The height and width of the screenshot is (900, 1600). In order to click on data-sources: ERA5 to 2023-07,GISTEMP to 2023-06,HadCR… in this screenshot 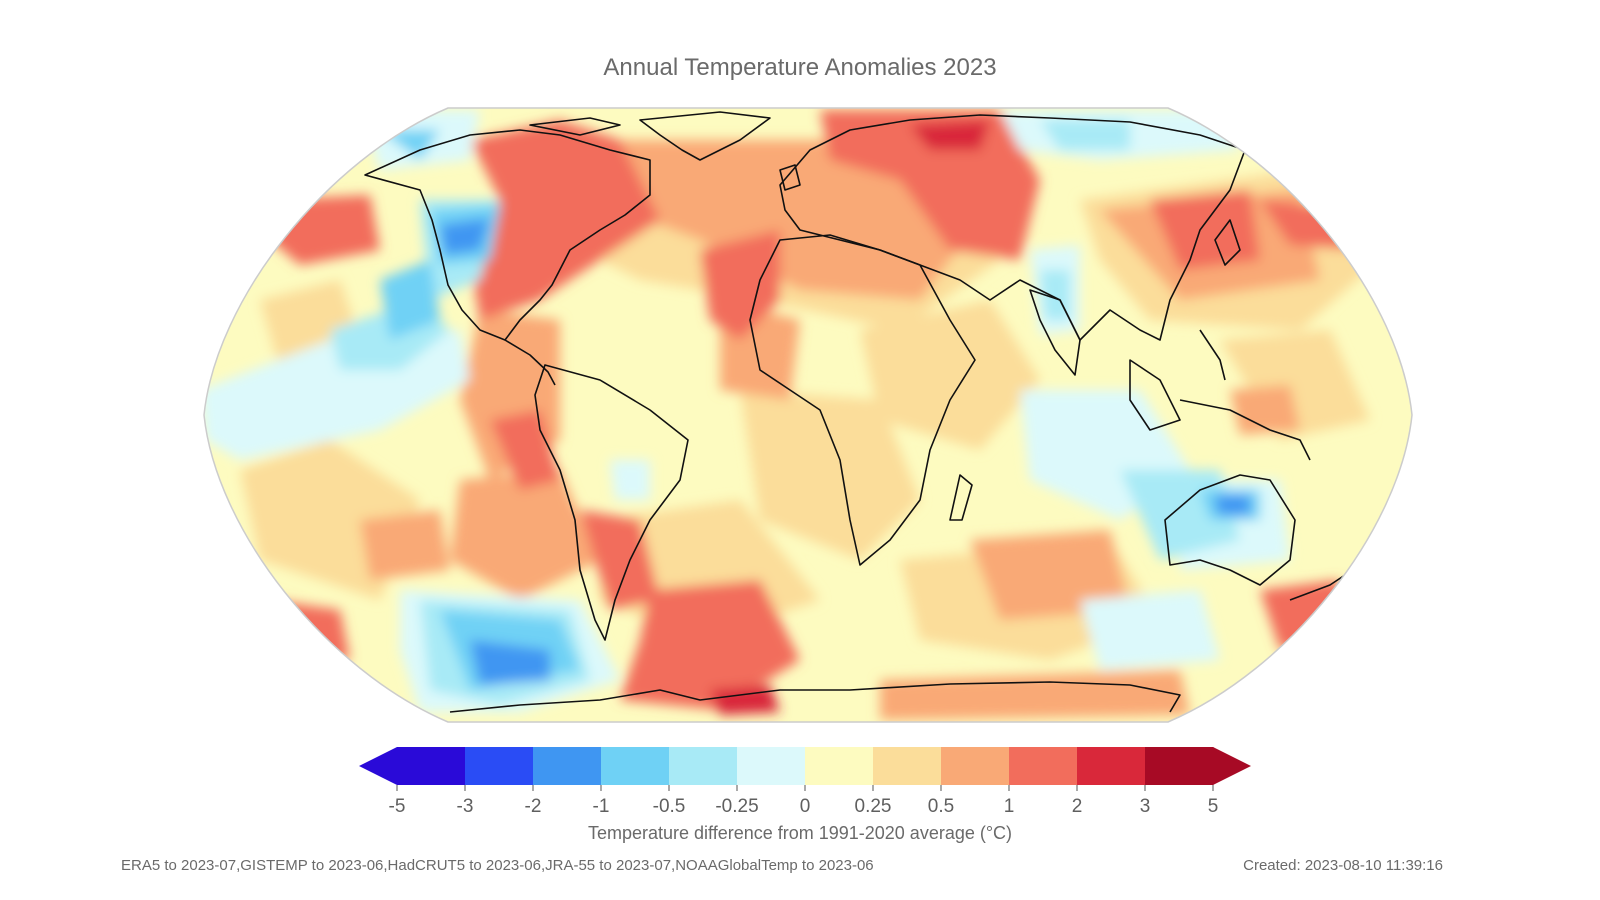, I will do `click(497, 865)`.